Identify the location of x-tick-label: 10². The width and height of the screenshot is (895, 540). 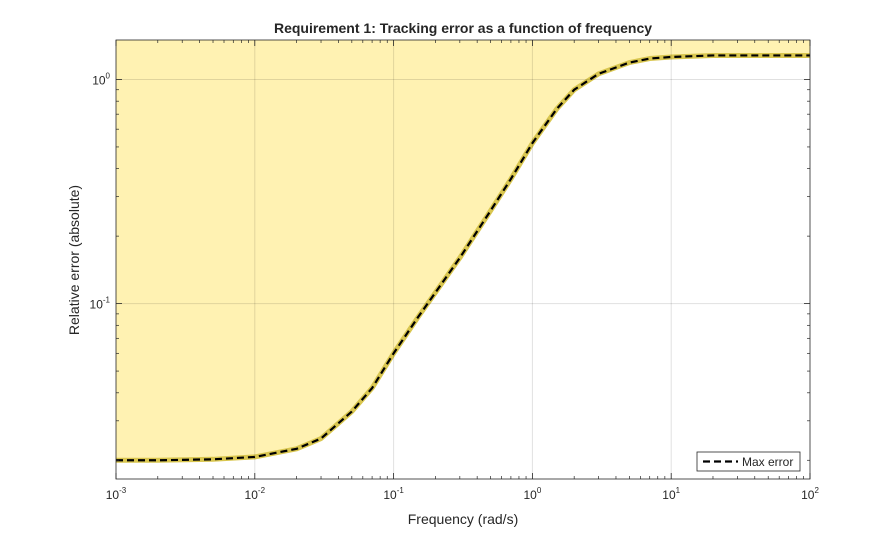
(810, 494).